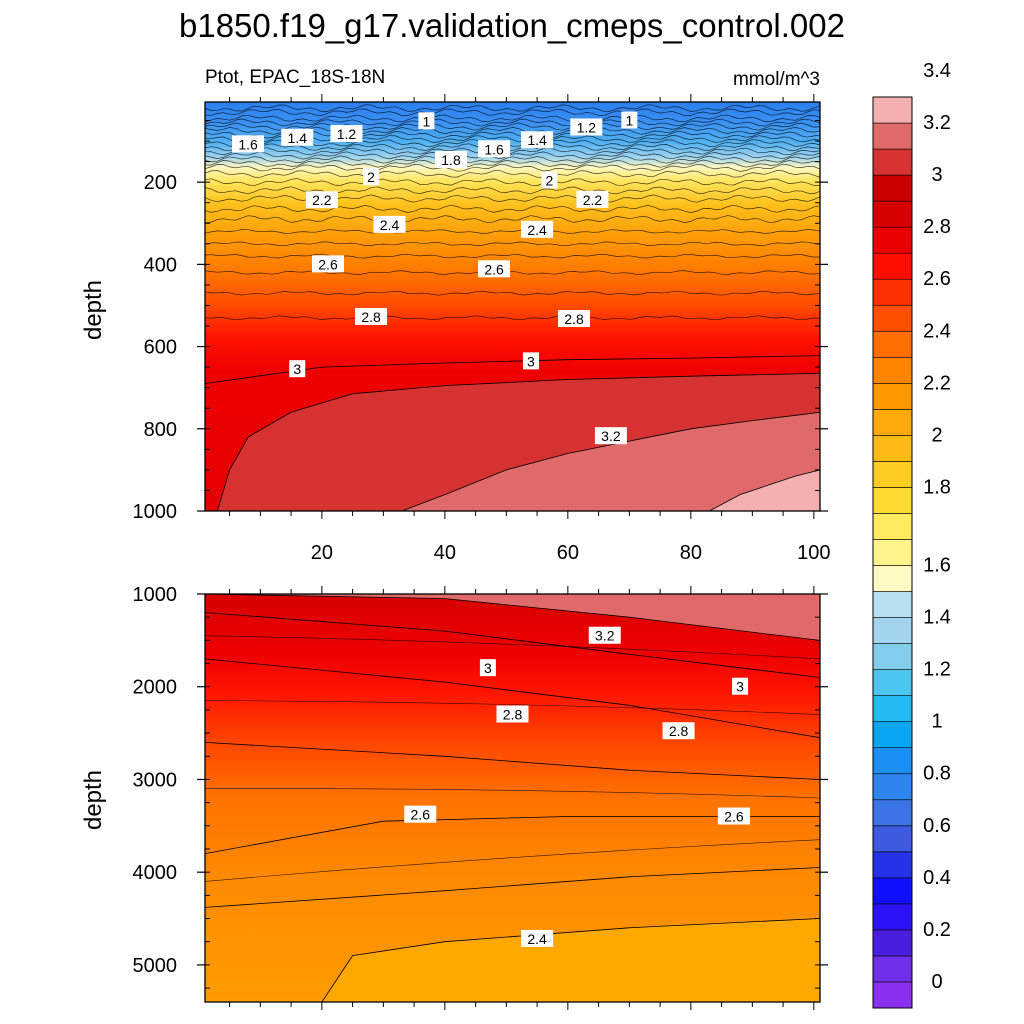 This screenshot has height=1024, width=1024. Describe the element at coordinates (160, 430) in the screenshot. I see `y-tick-label: 800` at that location.